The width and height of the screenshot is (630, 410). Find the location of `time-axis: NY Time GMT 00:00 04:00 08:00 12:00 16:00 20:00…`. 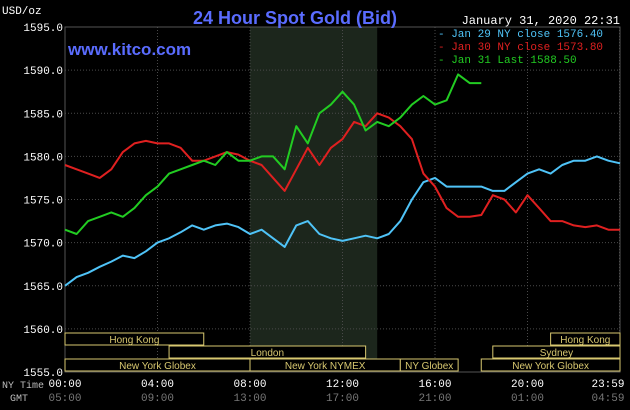

time-axis: NY Time GMT 00:00 04:00 08:00 12:00 16:00 20:00… is located at coordinates (313, 392).